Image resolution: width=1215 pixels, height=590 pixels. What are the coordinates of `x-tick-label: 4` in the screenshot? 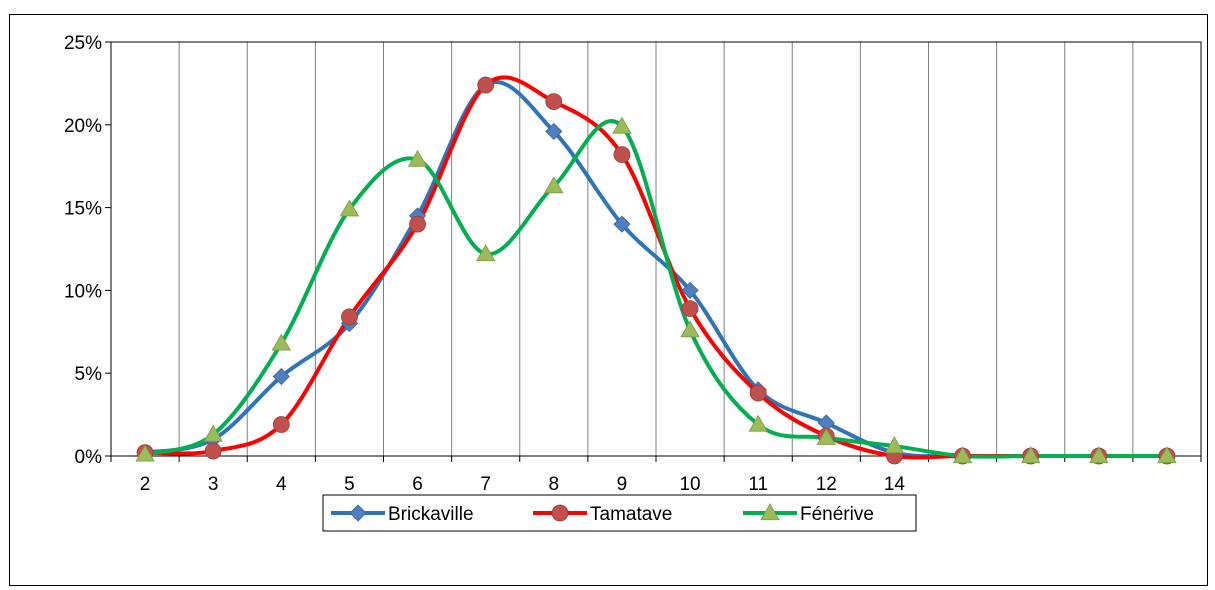 It's located at (281, 484).